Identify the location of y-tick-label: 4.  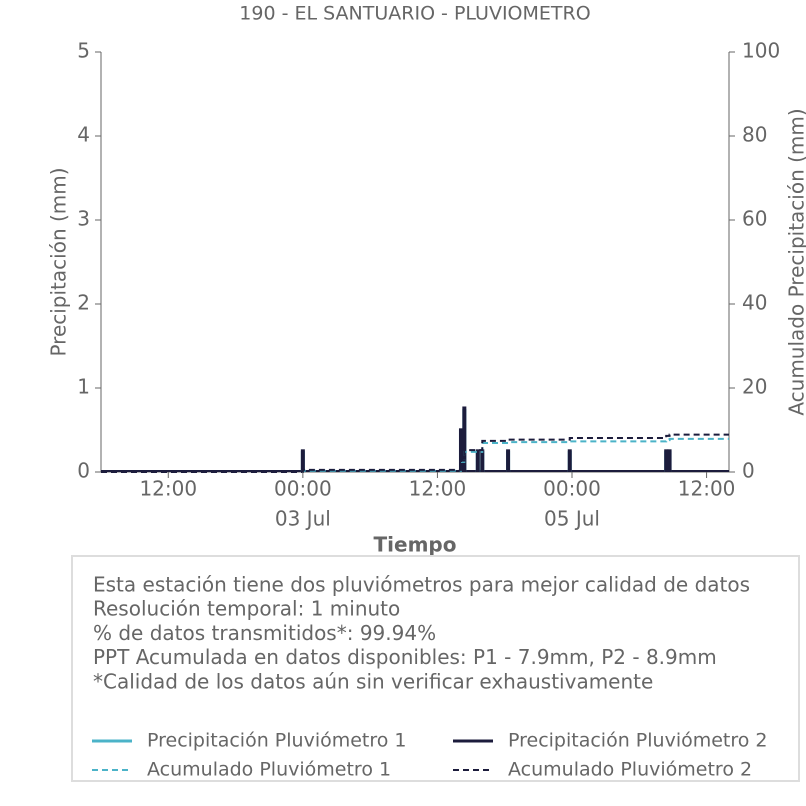
(83, 135).